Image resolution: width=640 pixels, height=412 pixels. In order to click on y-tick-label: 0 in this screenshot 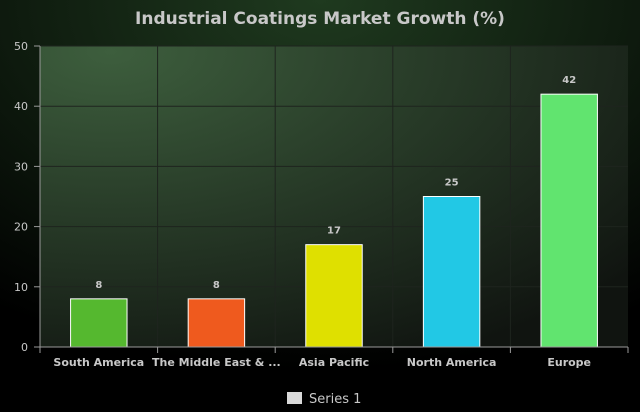, I will do `click(24, 347)`.